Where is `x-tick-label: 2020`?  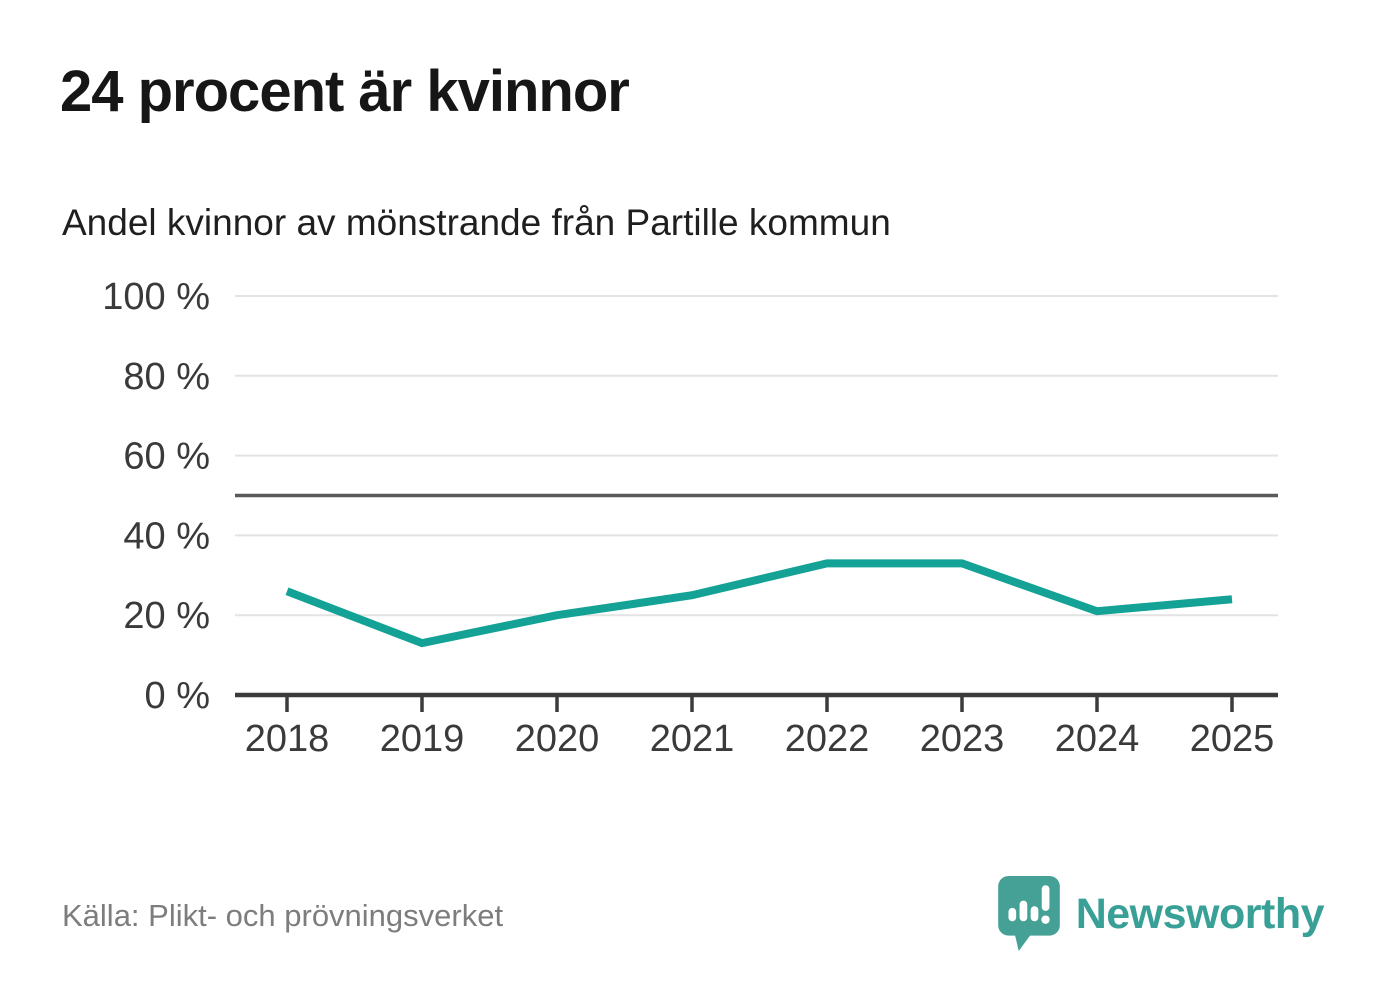
x-tick-label: 2020 is located at coordinates (557, 739).